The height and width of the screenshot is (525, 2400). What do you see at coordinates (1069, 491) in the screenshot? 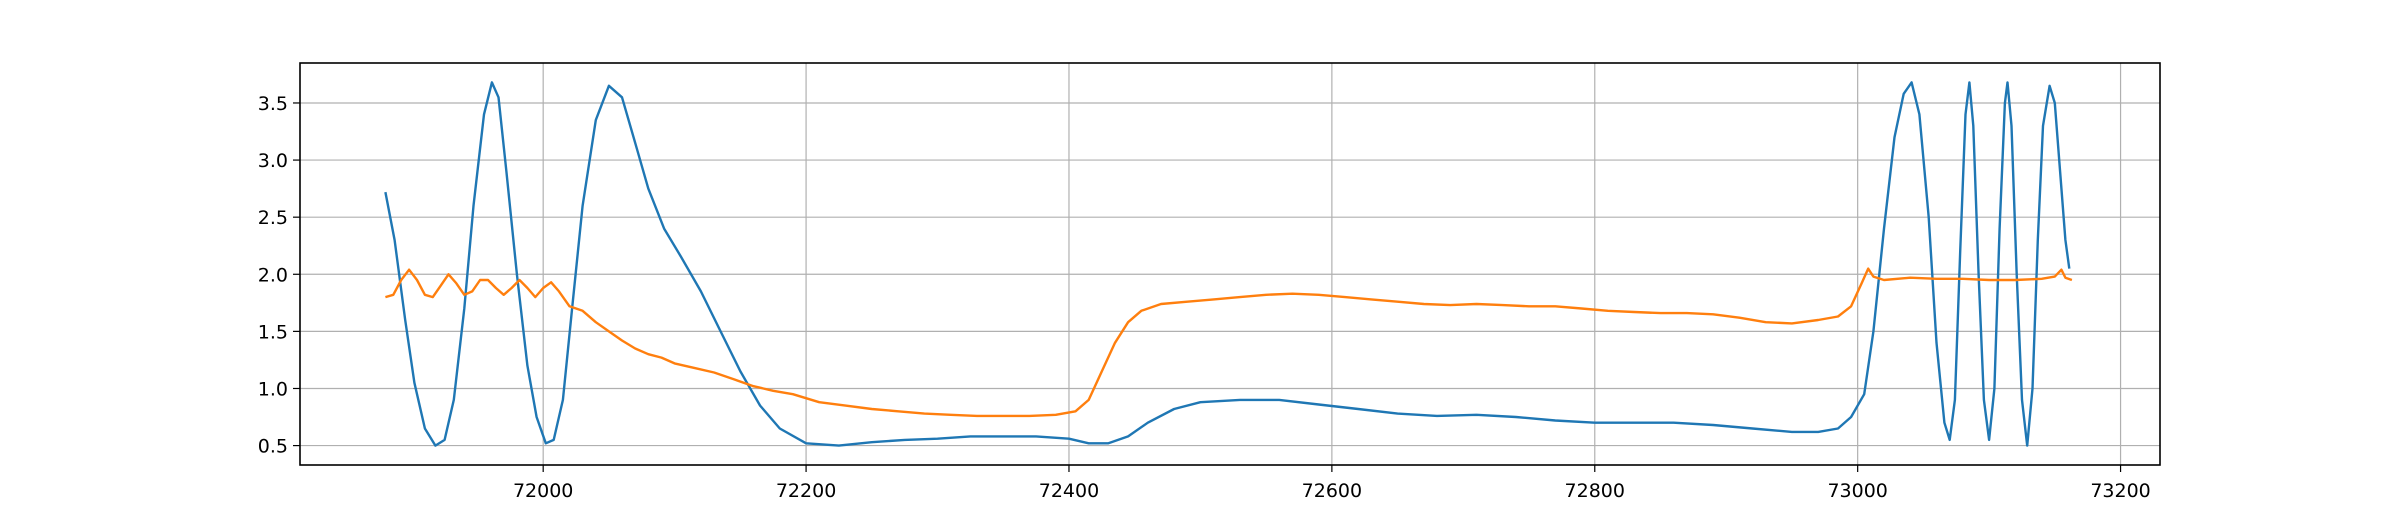
I see `x-tick-label: 72400` at bounding box center [1069, 491].